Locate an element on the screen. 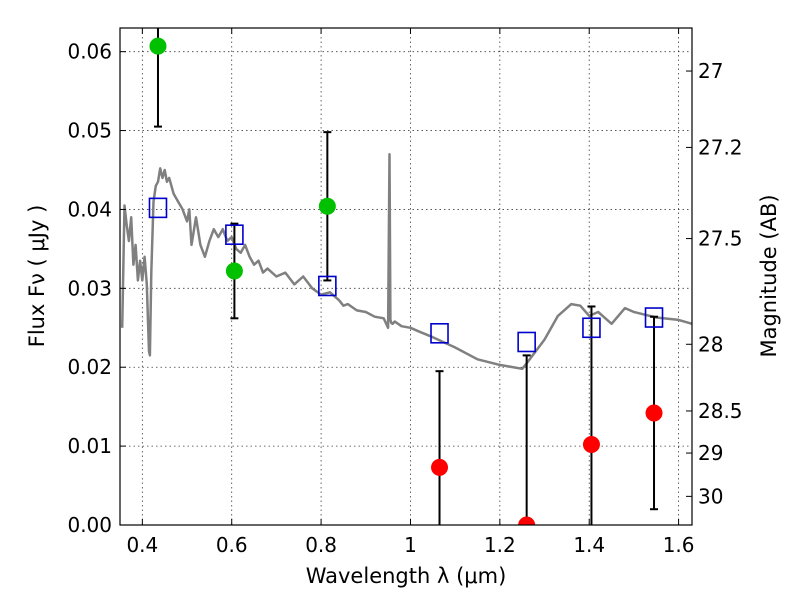  y2-tick-label: 27 is located at coordinates (710, 71).